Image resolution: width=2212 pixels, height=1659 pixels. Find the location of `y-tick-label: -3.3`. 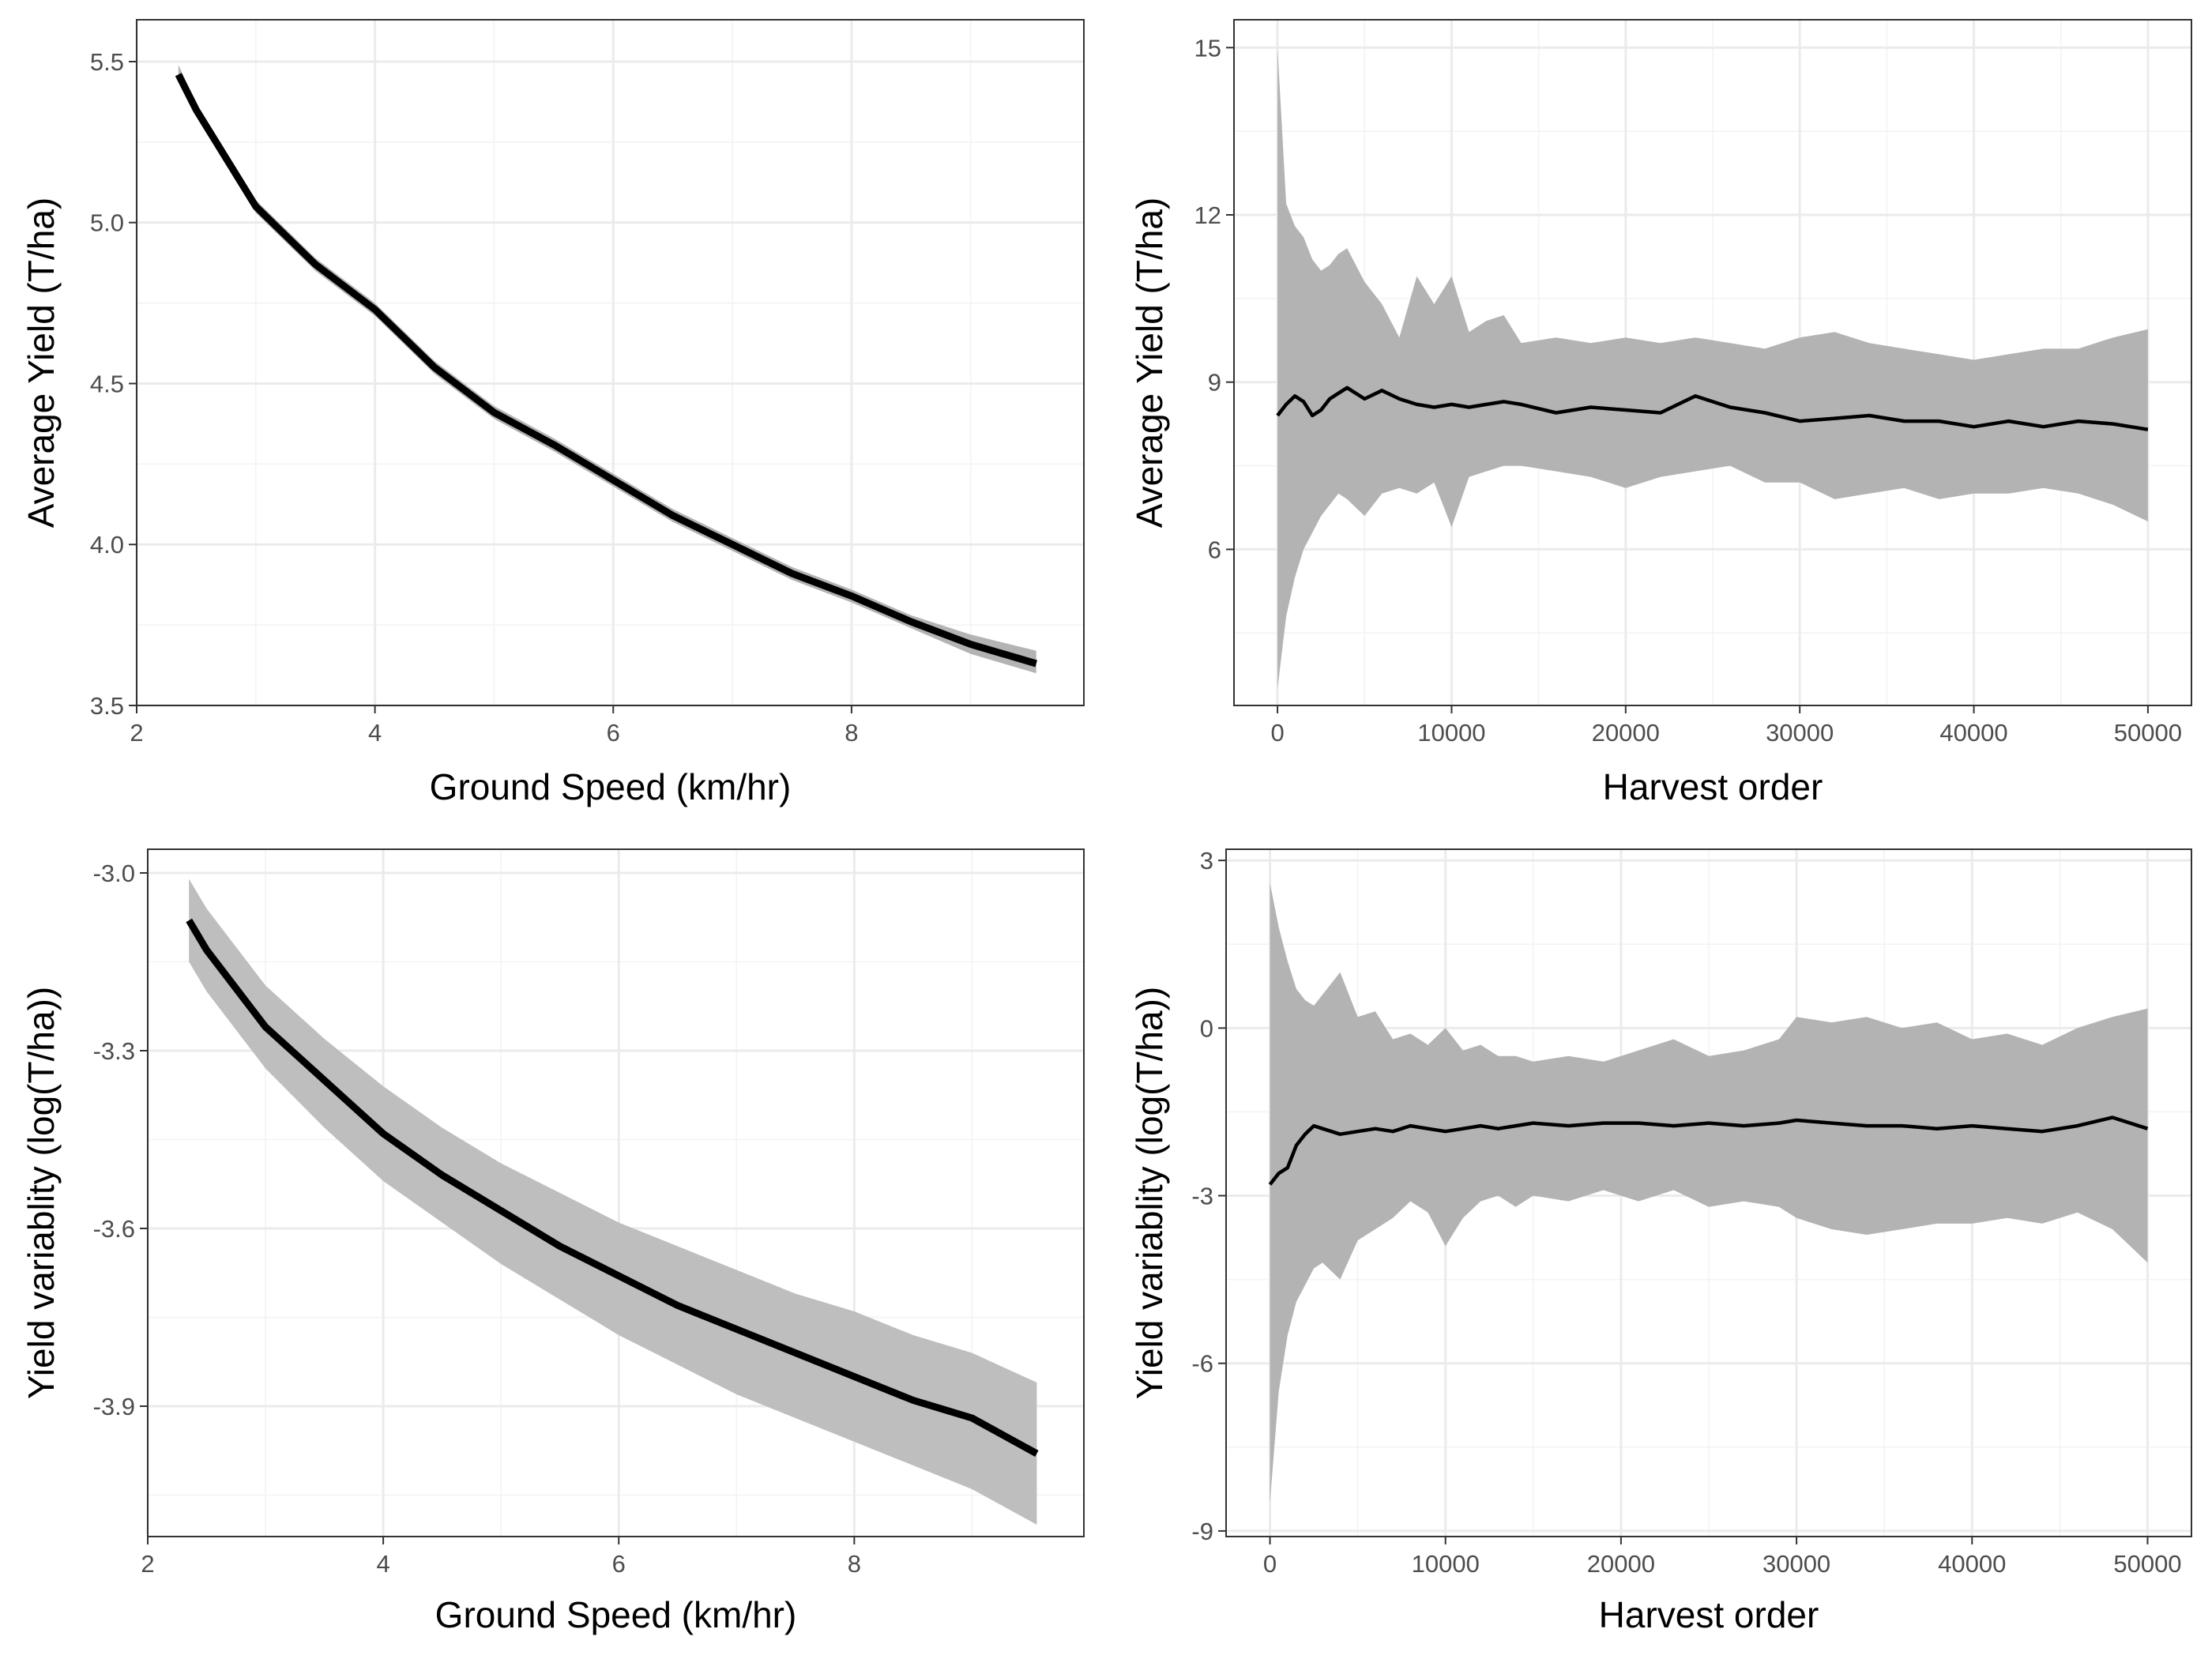

y-tick-label: -3.3 is located at coordinates (114, 1051).